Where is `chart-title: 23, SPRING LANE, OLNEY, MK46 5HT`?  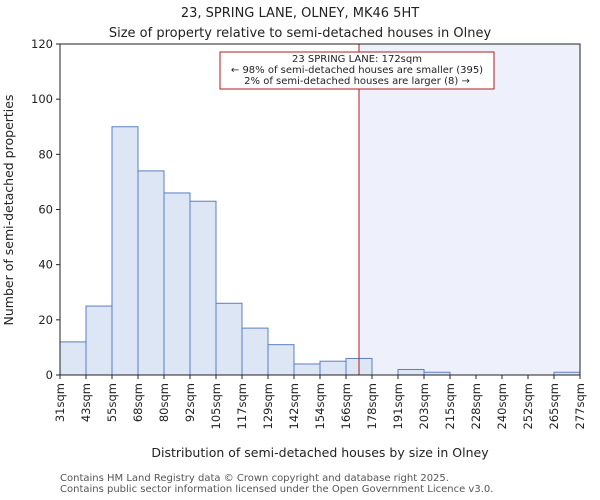 chart-title: 23, SPRING LANE, OLNEY, MK46 5HT is located at coordinates (300, 13).